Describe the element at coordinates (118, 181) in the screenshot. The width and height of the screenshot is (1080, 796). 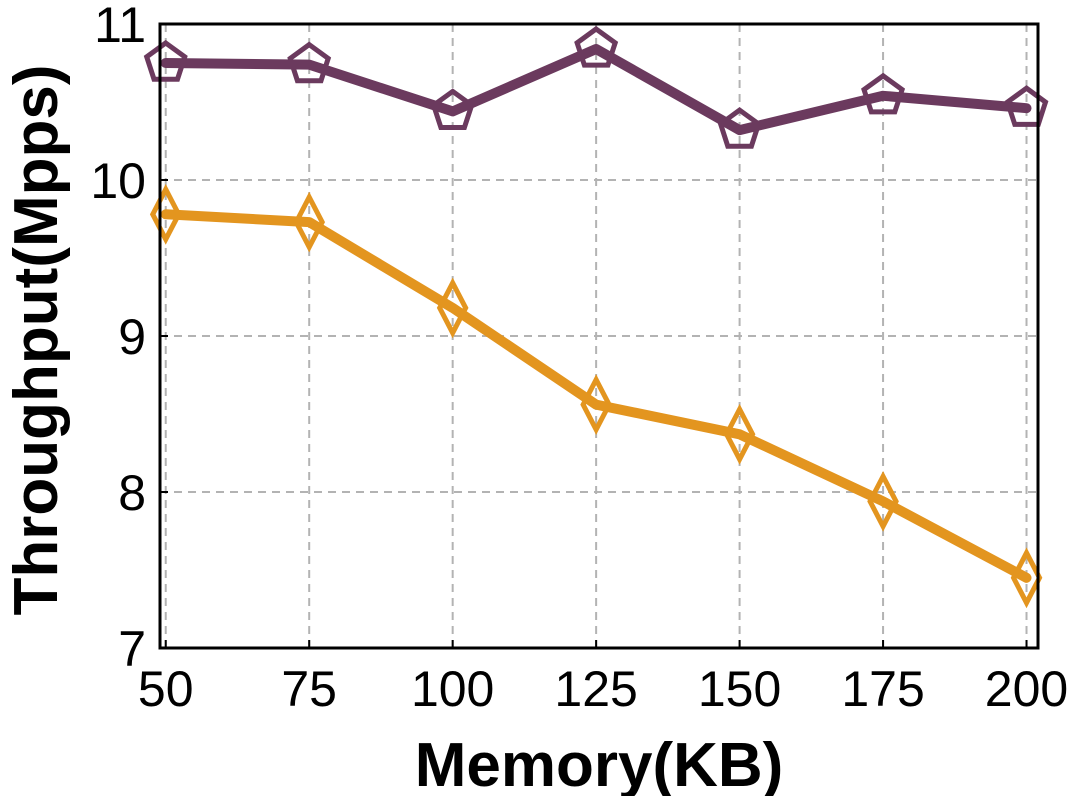
I see `y-tick-label: 10` at that location.